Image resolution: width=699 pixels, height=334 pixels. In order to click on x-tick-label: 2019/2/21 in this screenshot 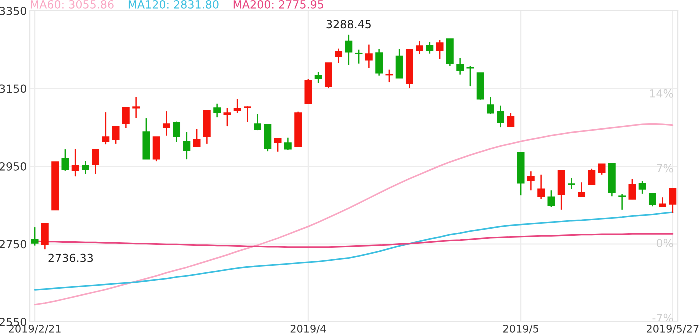, I will do `click(35, 329)`.